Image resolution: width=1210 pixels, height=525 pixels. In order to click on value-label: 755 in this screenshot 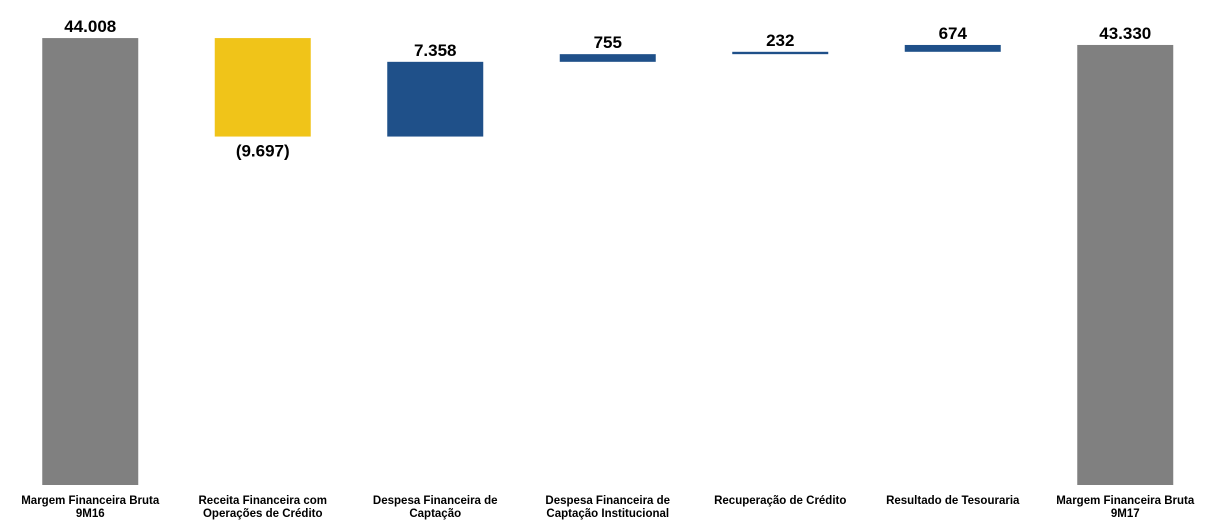, I will do `click(608, 42)`.